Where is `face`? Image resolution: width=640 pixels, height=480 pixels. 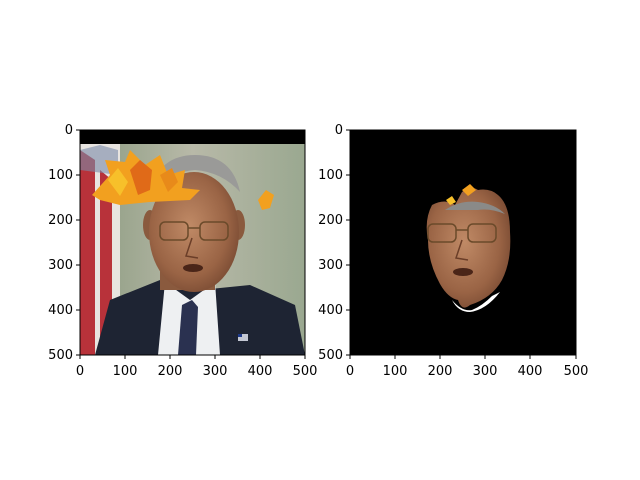 face is located at coordinates (194, 232).